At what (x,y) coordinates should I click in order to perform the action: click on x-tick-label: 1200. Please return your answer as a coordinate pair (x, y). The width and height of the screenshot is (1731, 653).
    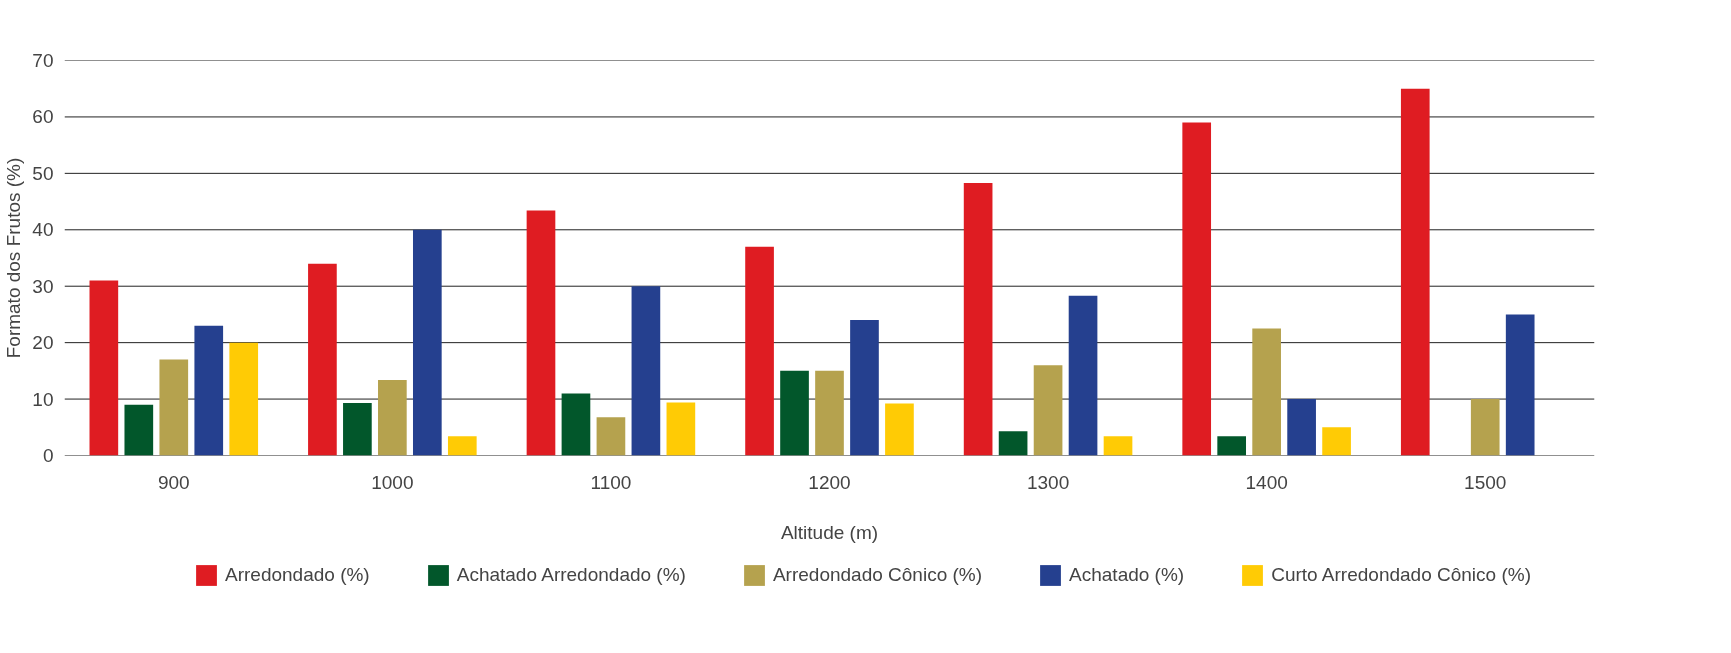
    Looking at the image, I should click on (829, 482).